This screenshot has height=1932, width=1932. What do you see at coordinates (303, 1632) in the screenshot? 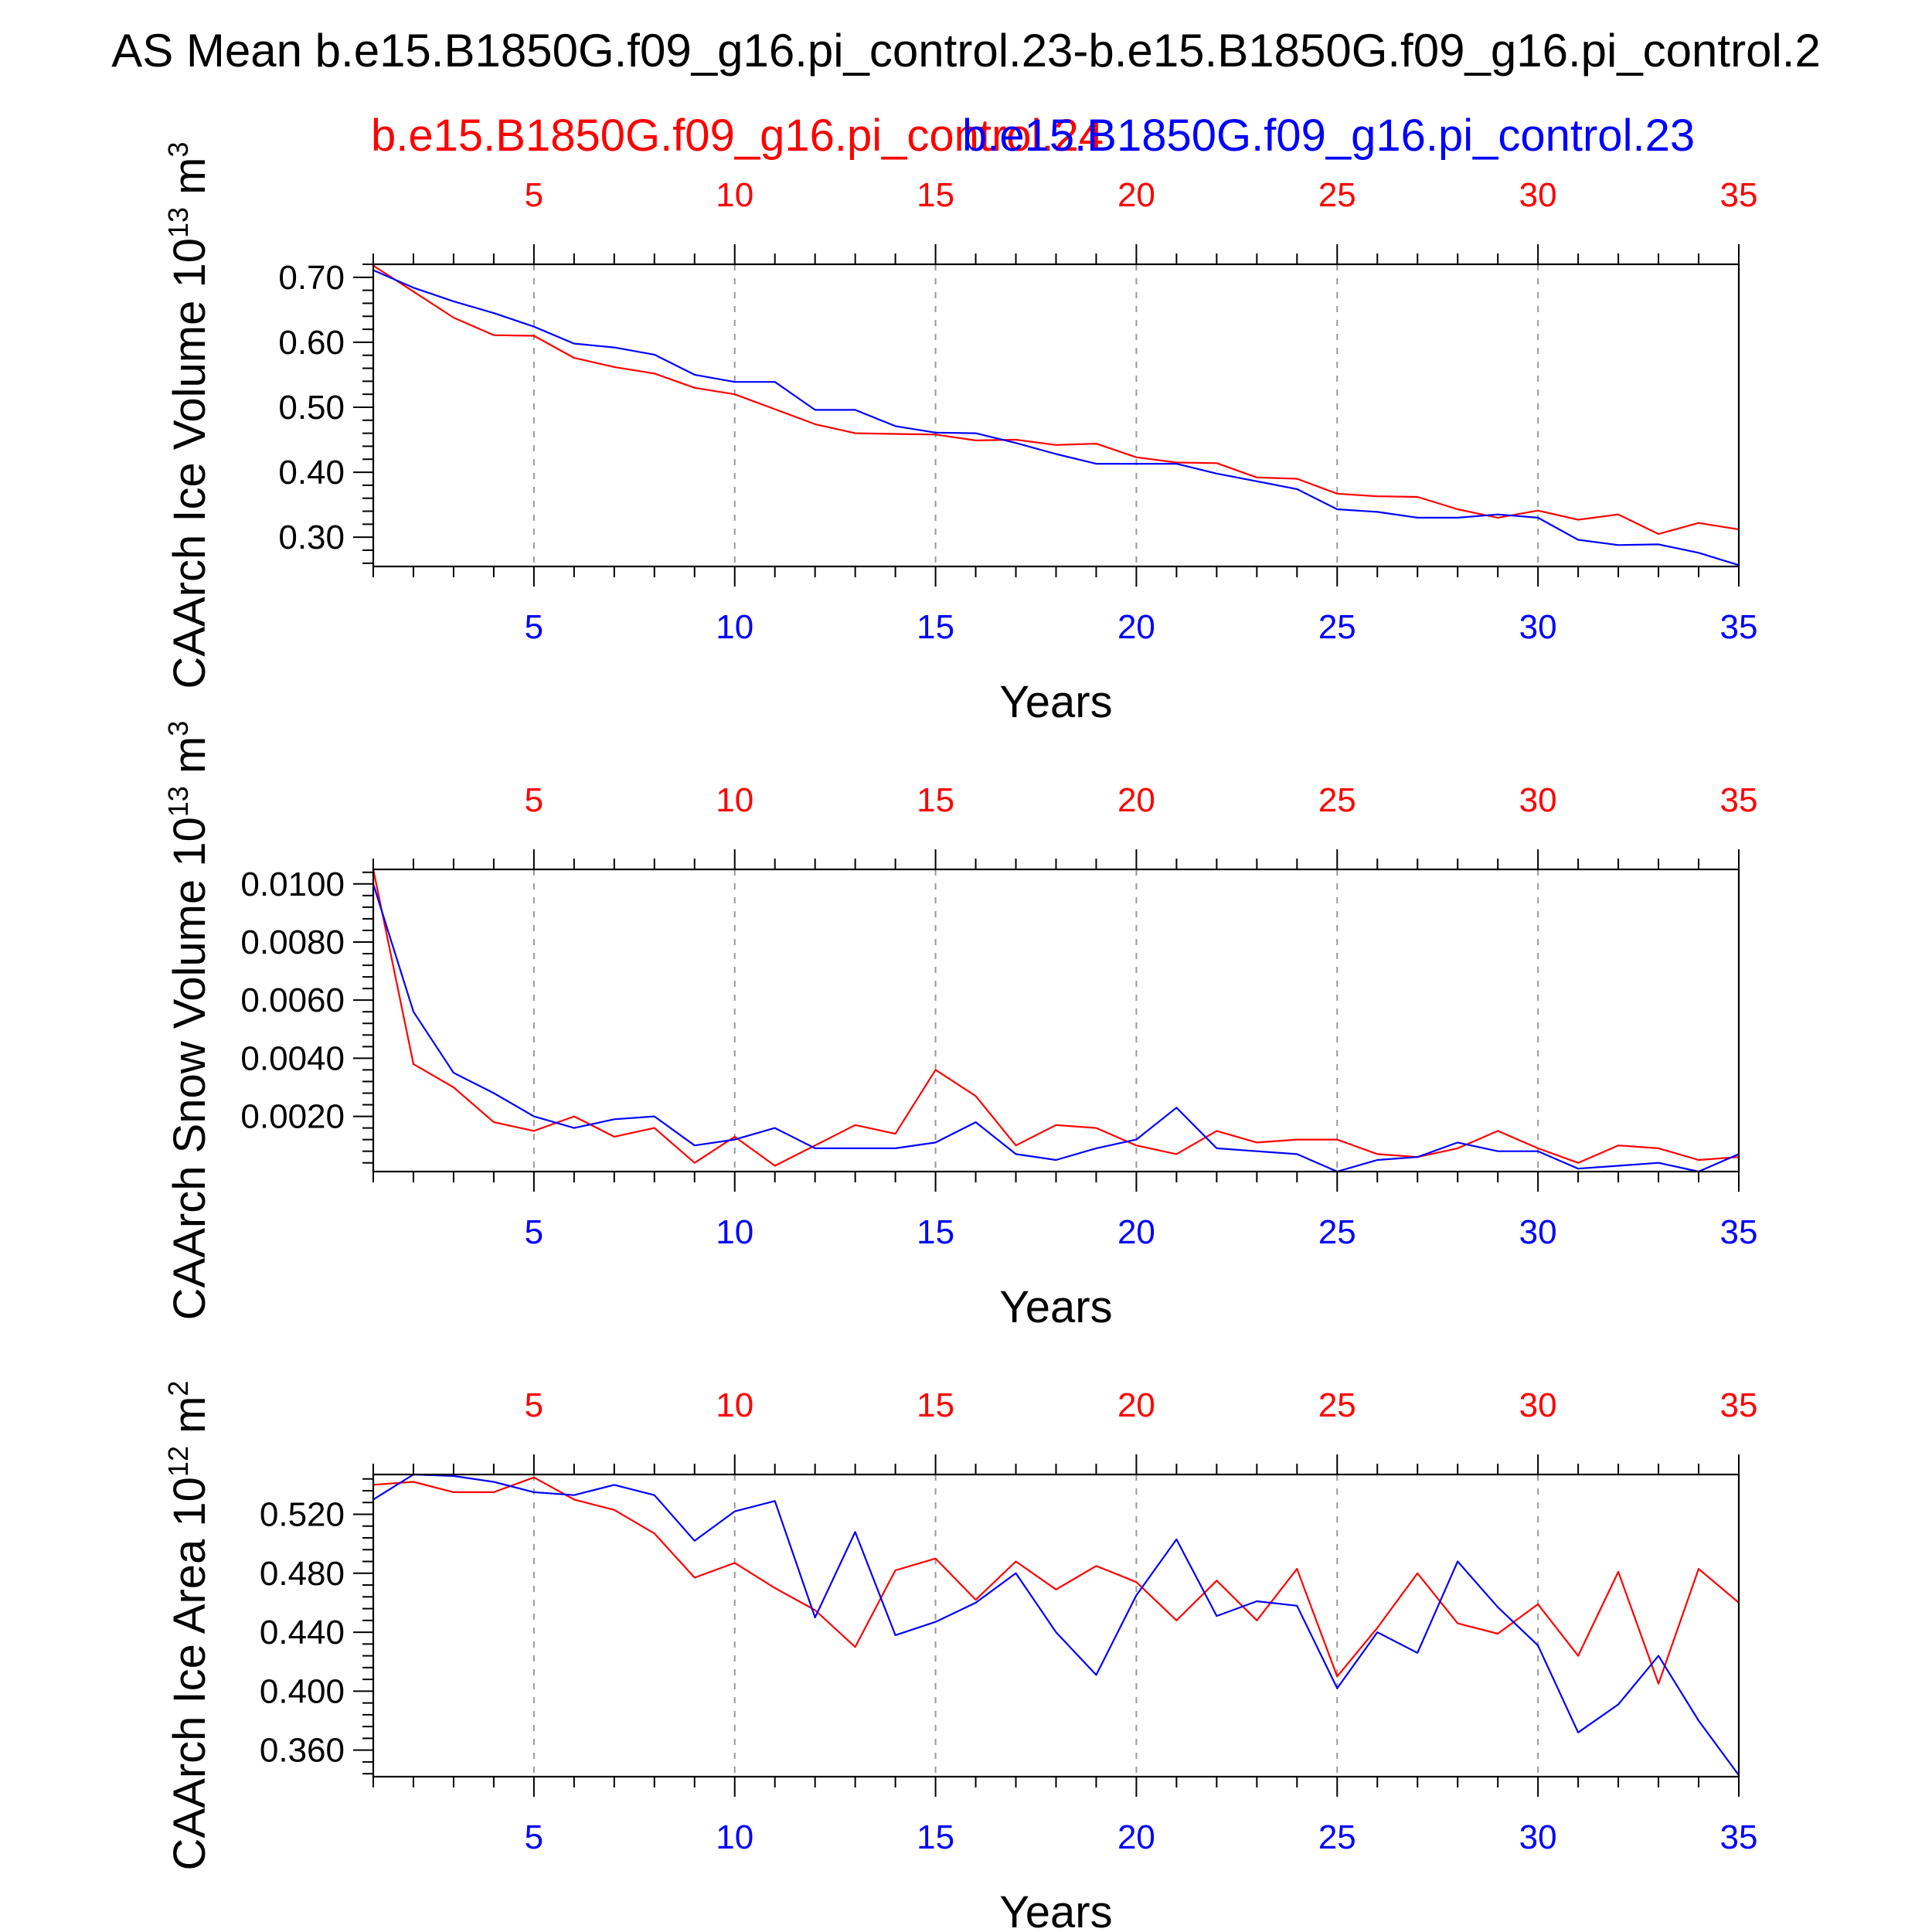
I see `y-tick-label: 0.440` at bounding box center [303, 1632].